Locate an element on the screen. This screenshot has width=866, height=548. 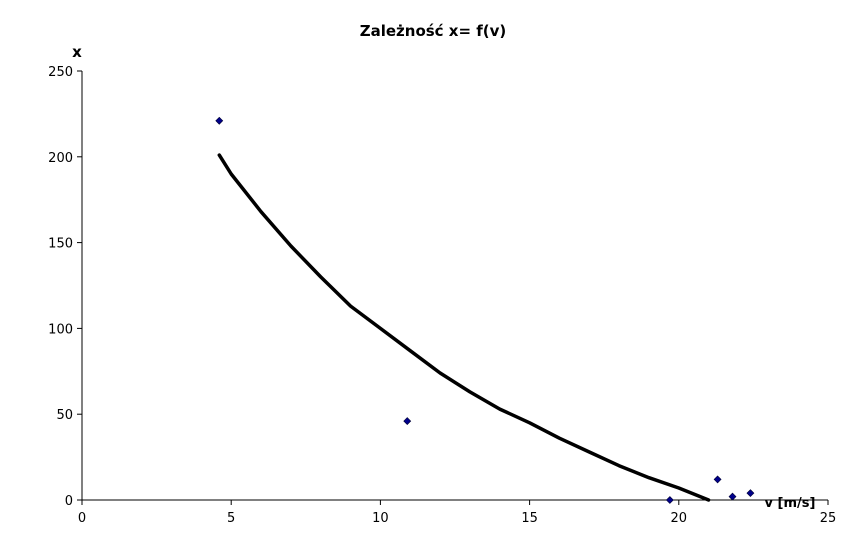
x-tick-label: 25 is located at coordinates (828, 518).